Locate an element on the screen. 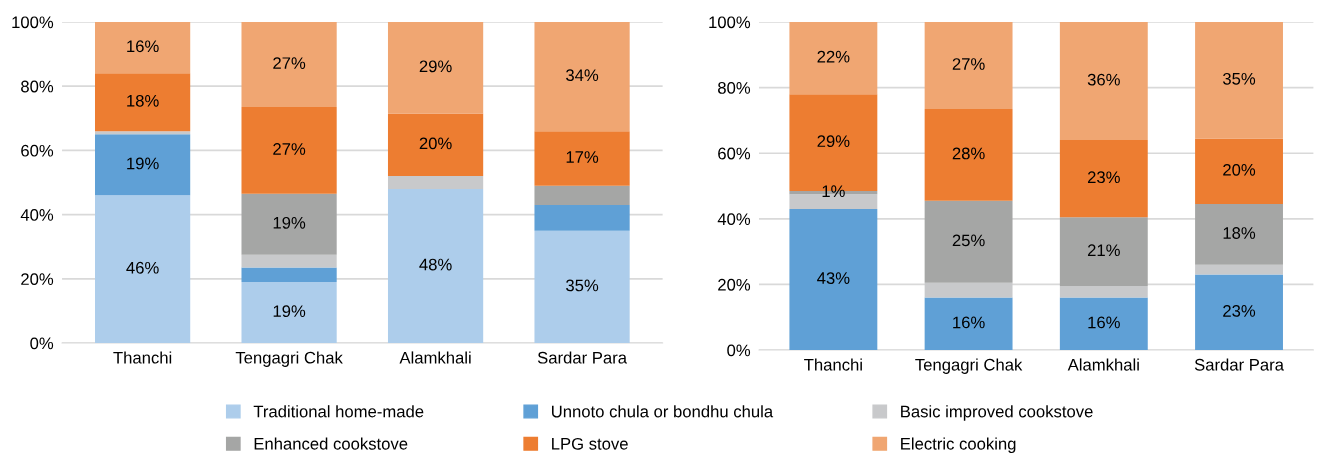  data-label: 46% is located at coordinates (142, 267).